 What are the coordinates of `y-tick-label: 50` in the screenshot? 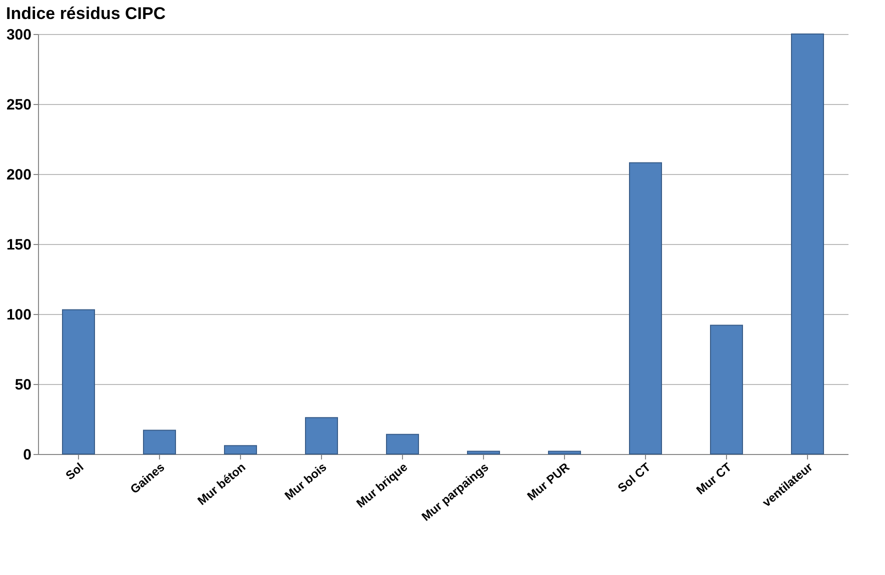 It's located at (23, 385).